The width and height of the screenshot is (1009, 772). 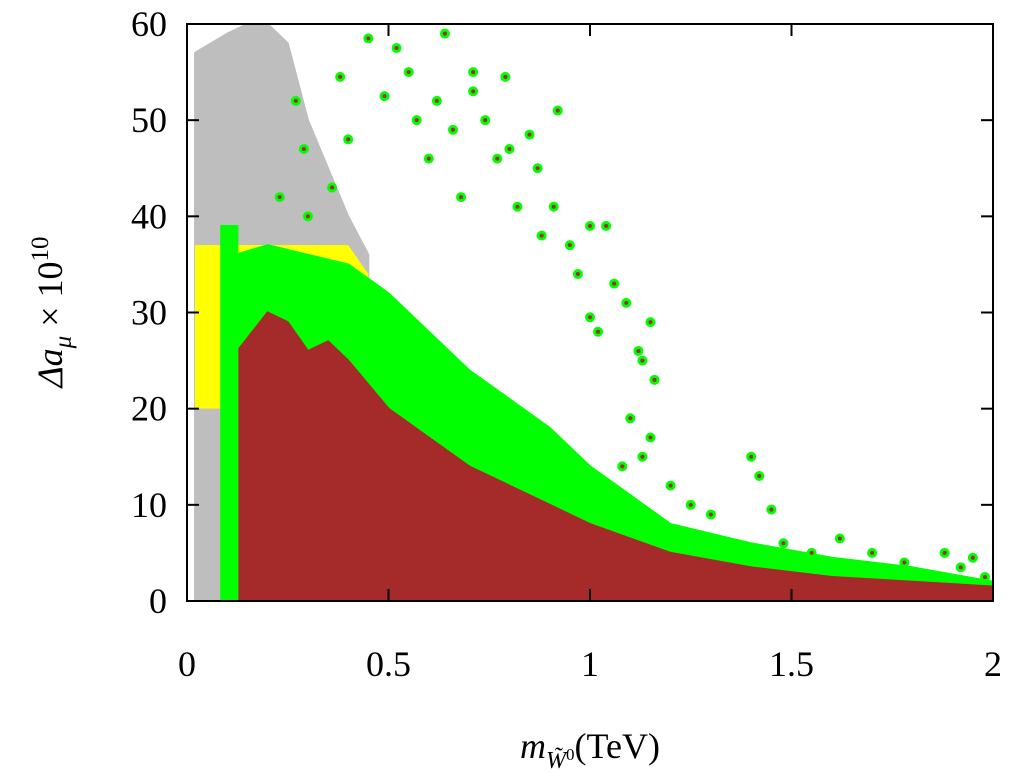 I want to click on y-tick-label: 30, so click(x=149, y=313).